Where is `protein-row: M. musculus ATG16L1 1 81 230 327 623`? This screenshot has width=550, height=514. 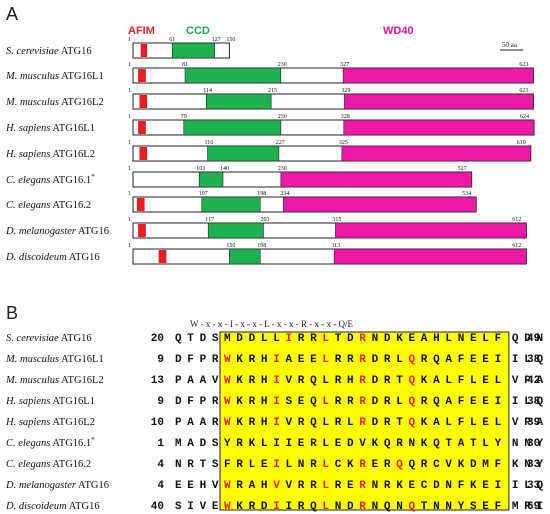 protein-row: M. musculus ATG16L1 1 81 230 327 623 is located at coordinates (269, 73).